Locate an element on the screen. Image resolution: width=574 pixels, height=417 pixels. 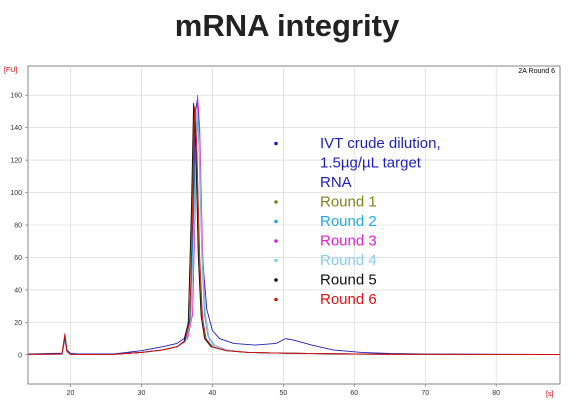
legend-label: Round 4 is located at coordinates (348, 260).